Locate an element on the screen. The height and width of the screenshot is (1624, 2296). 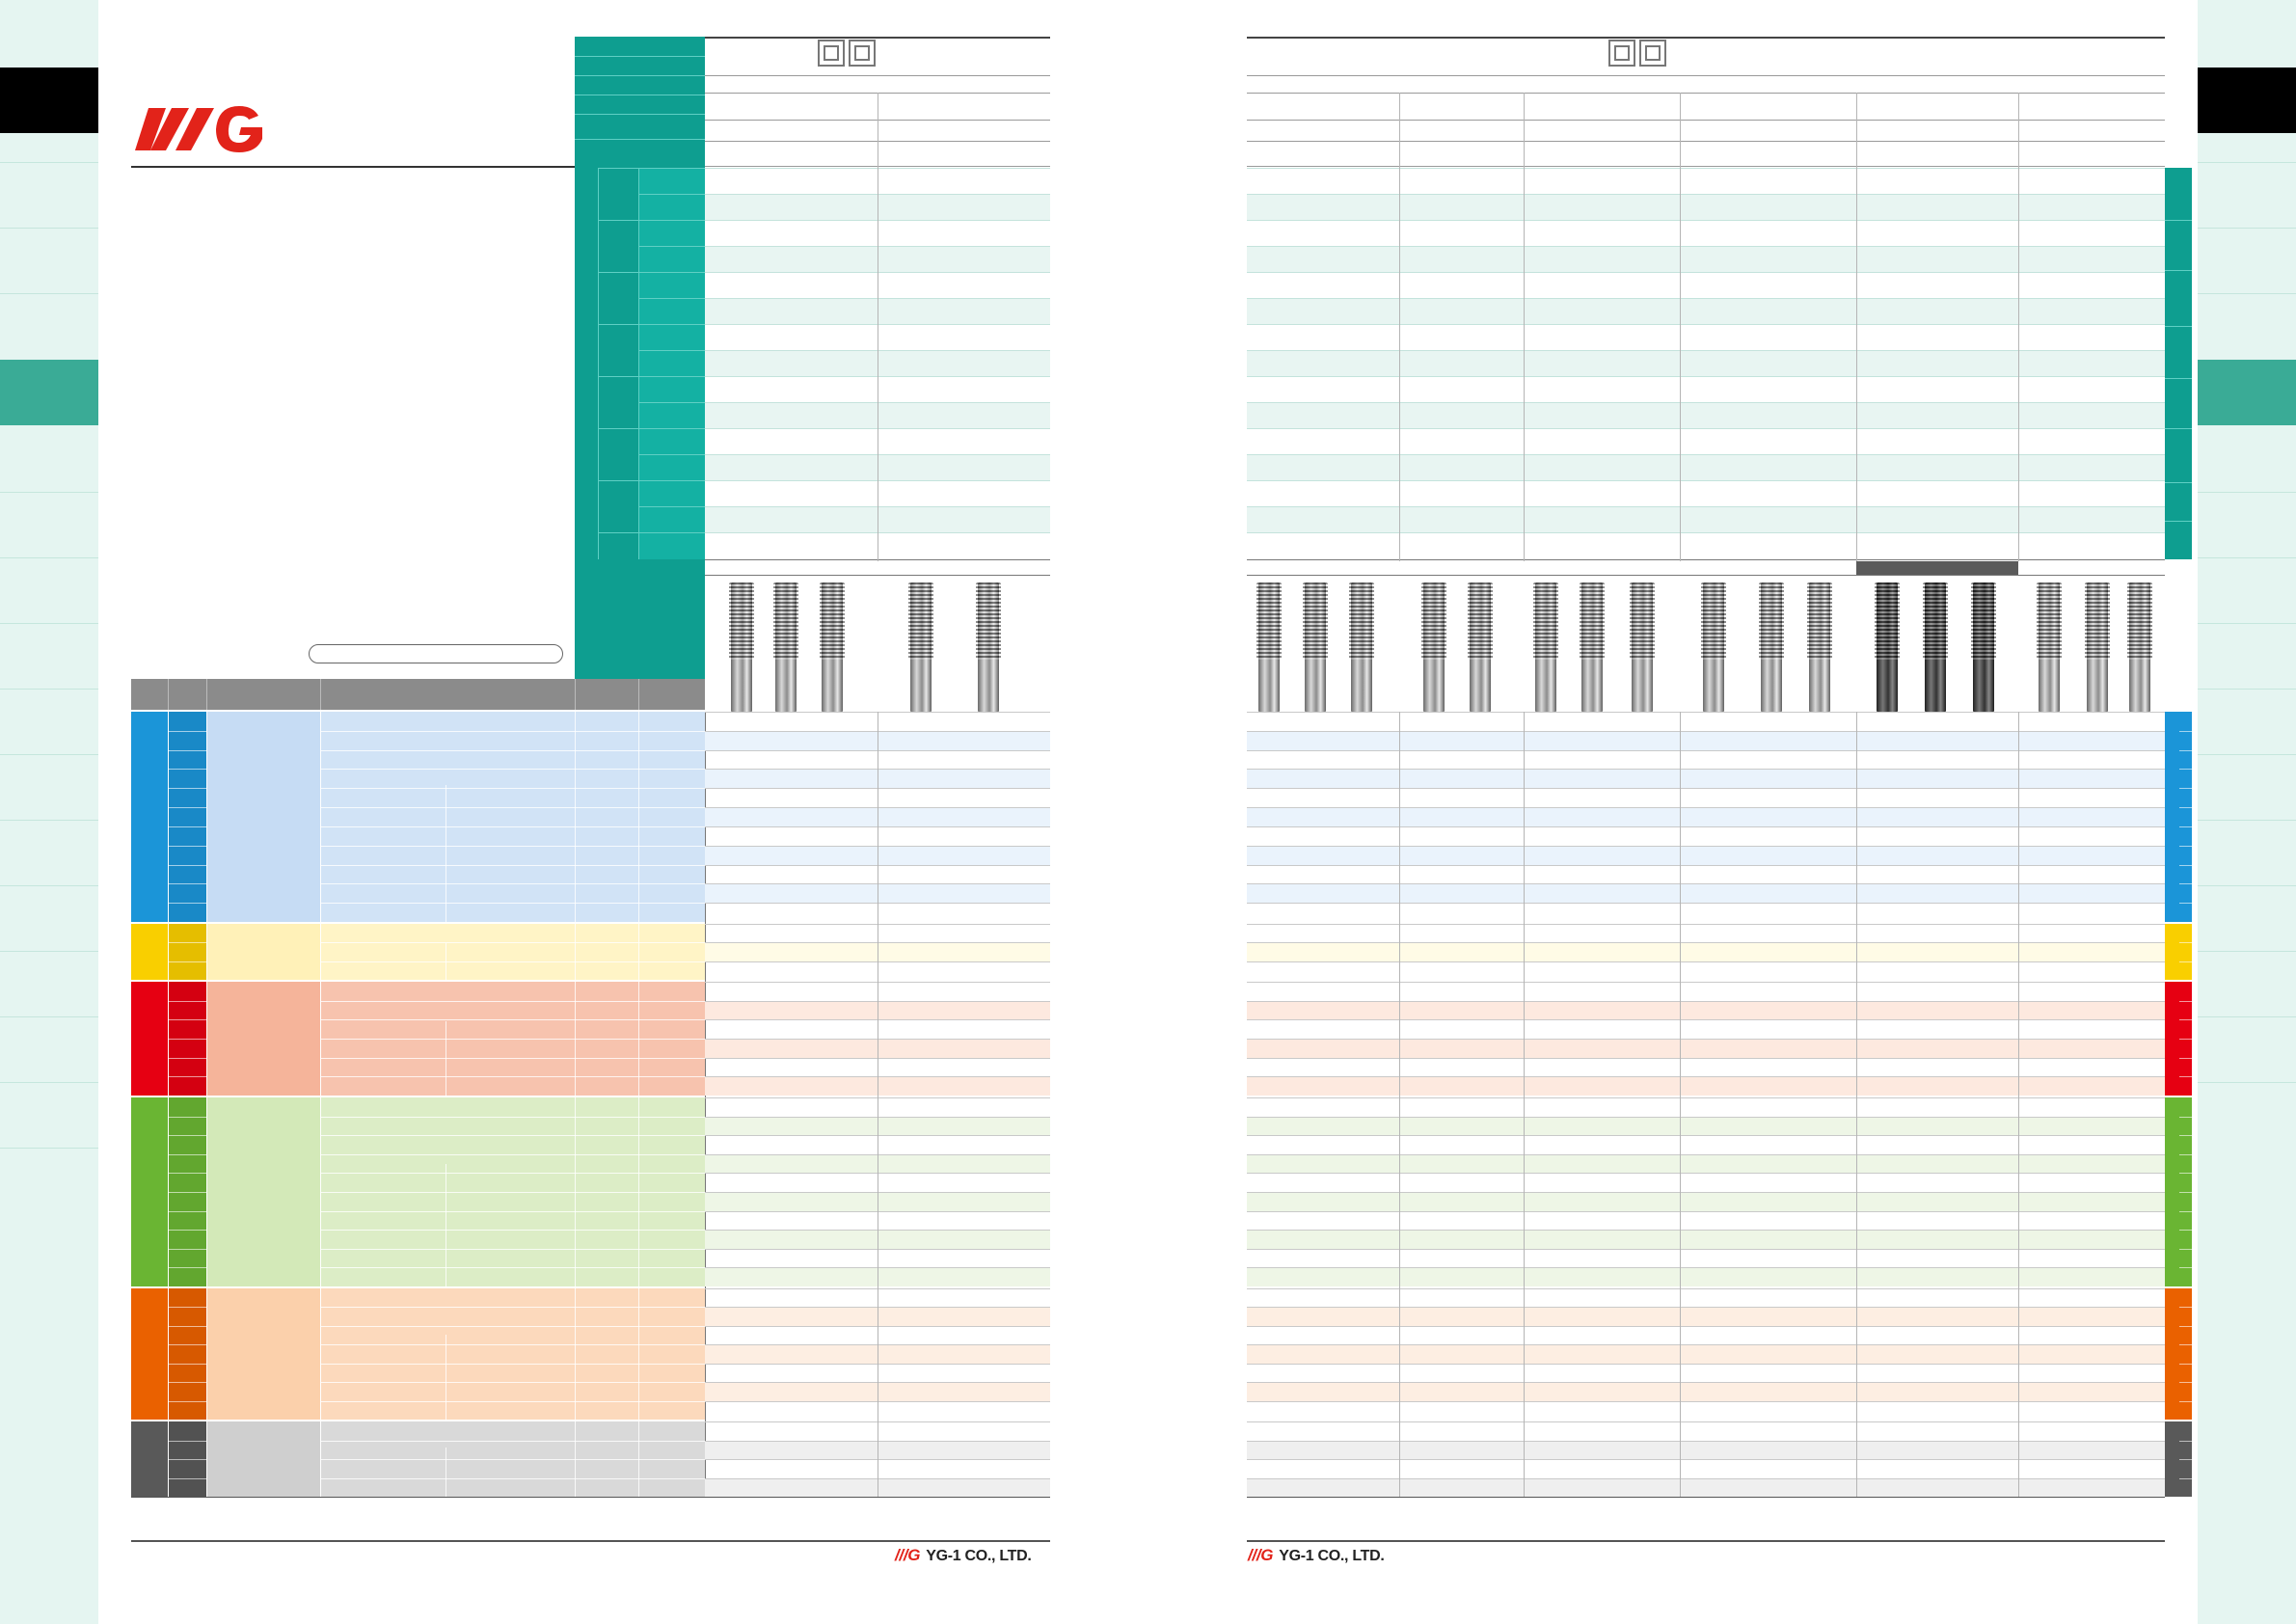
left-data-top-rule is located at coordinates (877, 38).